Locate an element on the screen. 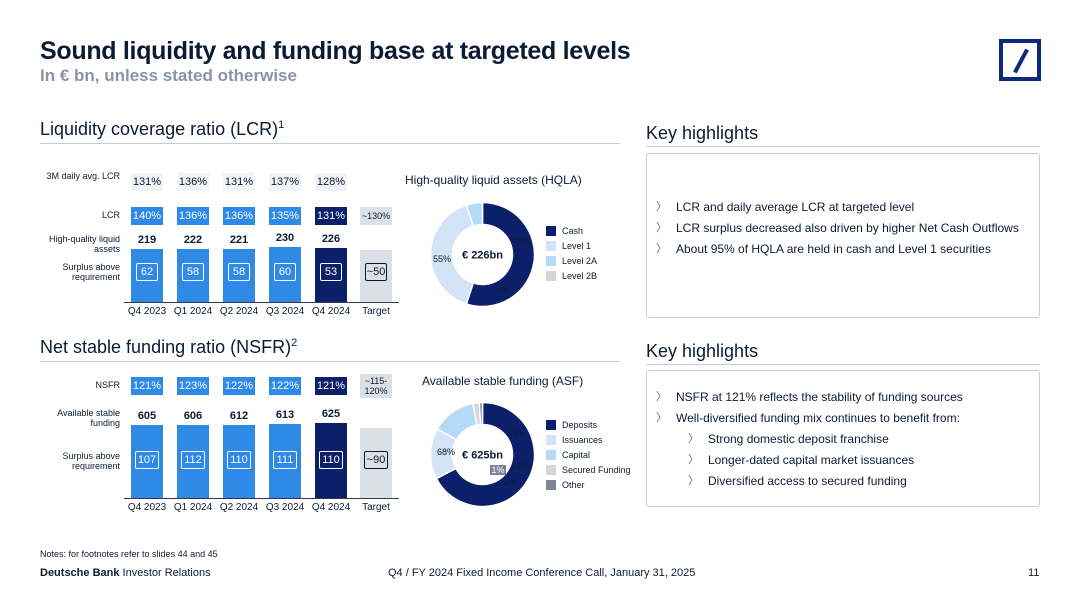 This screenshot has height=607, width=1080. key-highlights-2-box is located at coordinates (843, 438).